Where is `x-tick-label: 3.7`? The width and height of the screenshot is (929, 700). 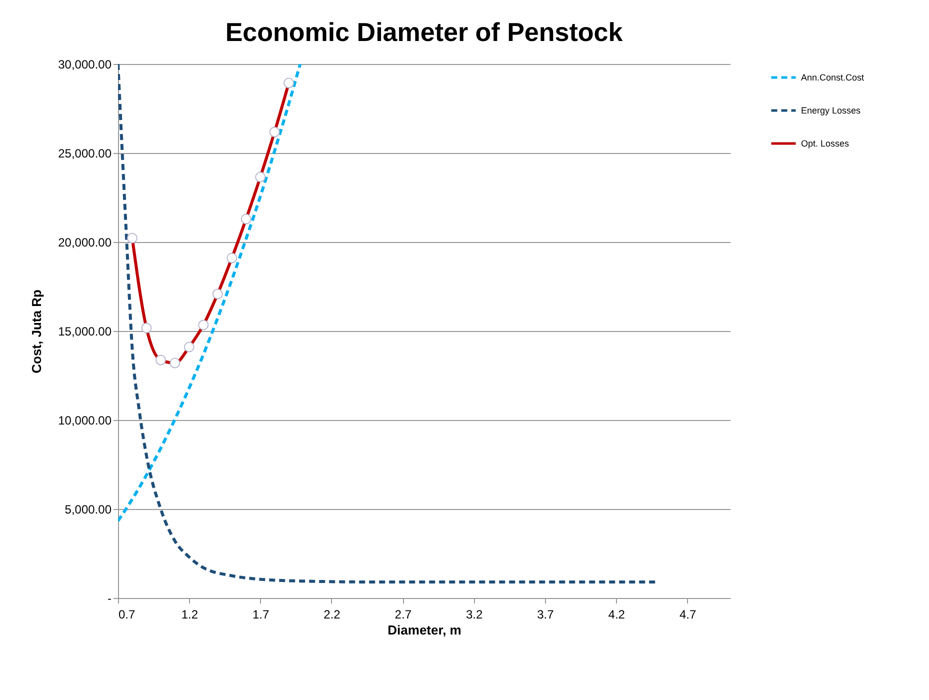 x-tick-label: 3.7 is located at coordinates (545, 615).